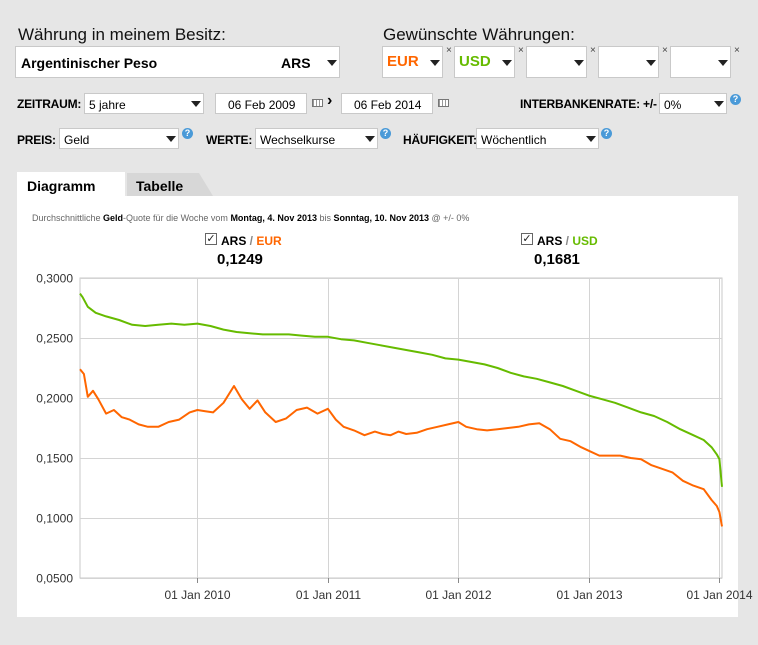 The image size is (758, 645). I want to click on remove-currency-4-icon: ×, so click(665, 50).